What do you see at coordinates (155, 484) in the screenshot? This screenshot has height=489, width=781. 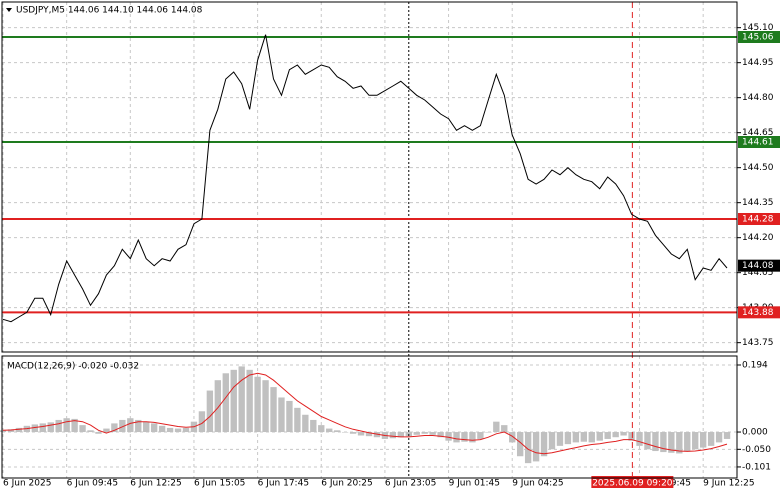 I see `x-tick-label: 6 Jun 12:25` at bounding box center [155, 484].